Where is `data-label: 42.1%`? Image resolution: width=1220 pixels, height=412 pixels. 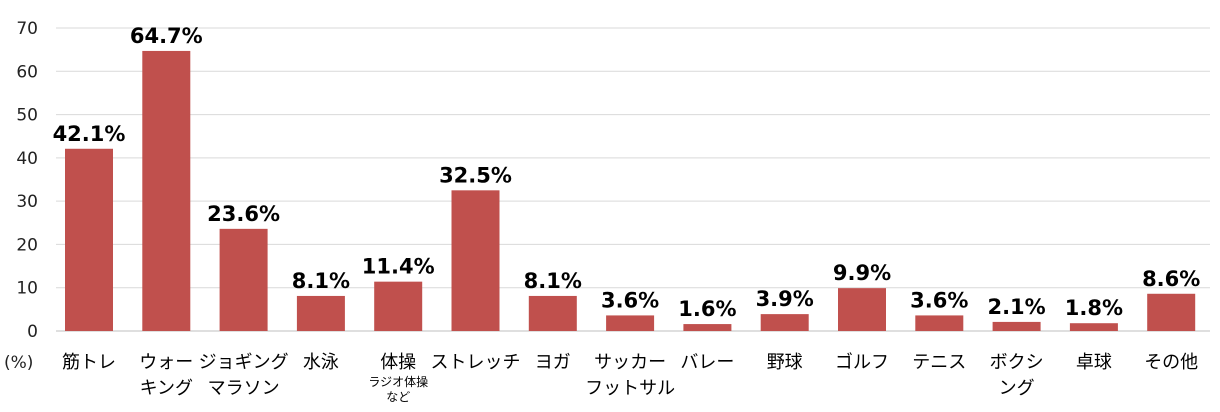
data-label: 42.1% is located at coordinates (89, 134).